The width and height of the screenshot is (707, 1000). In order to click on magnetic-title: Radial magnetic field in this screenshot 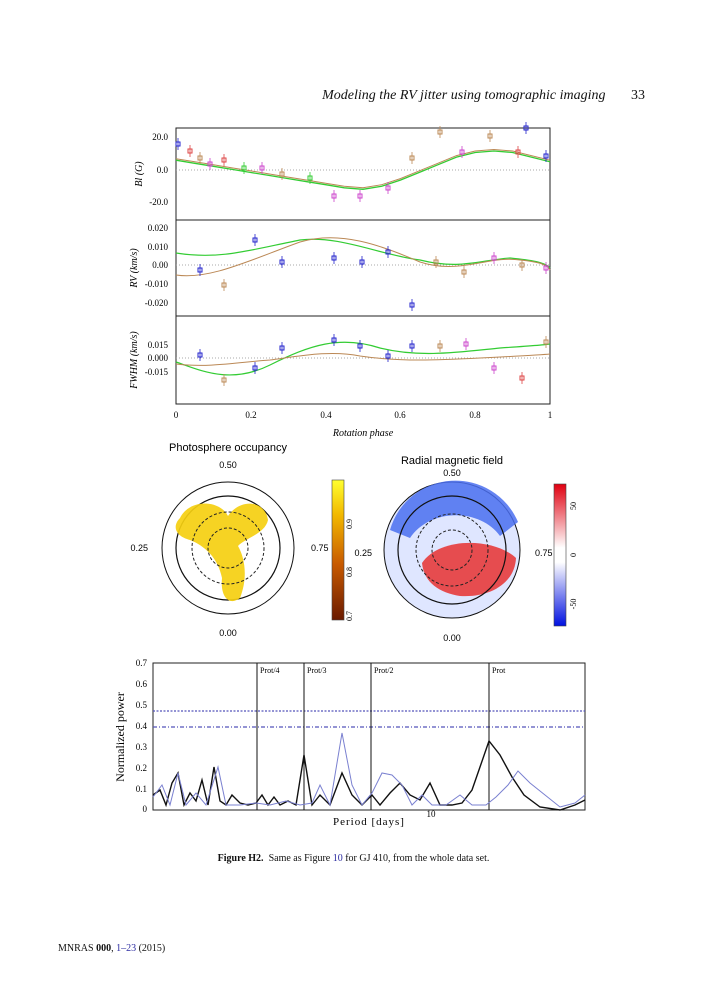, I will do `click(452, 461)`.